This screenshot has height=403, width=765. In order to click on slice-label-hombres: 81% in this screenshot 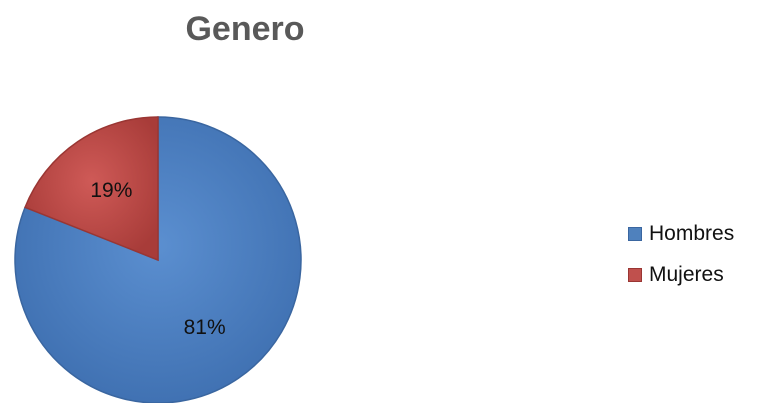, I will do `click(205, 327)`.